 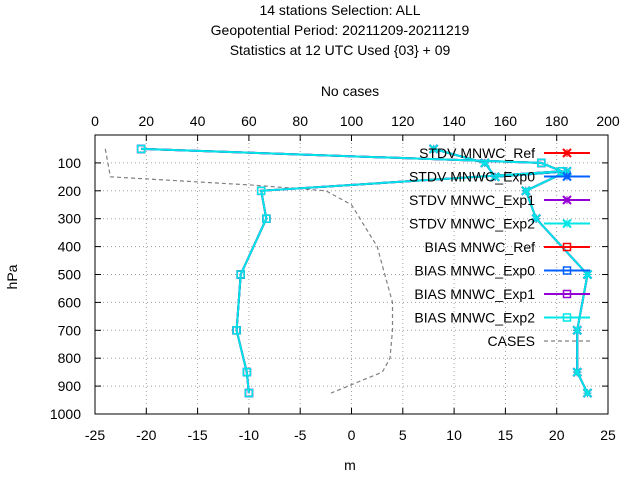 I want to click on x-tick-label: -10, so click(x=249, y=435).